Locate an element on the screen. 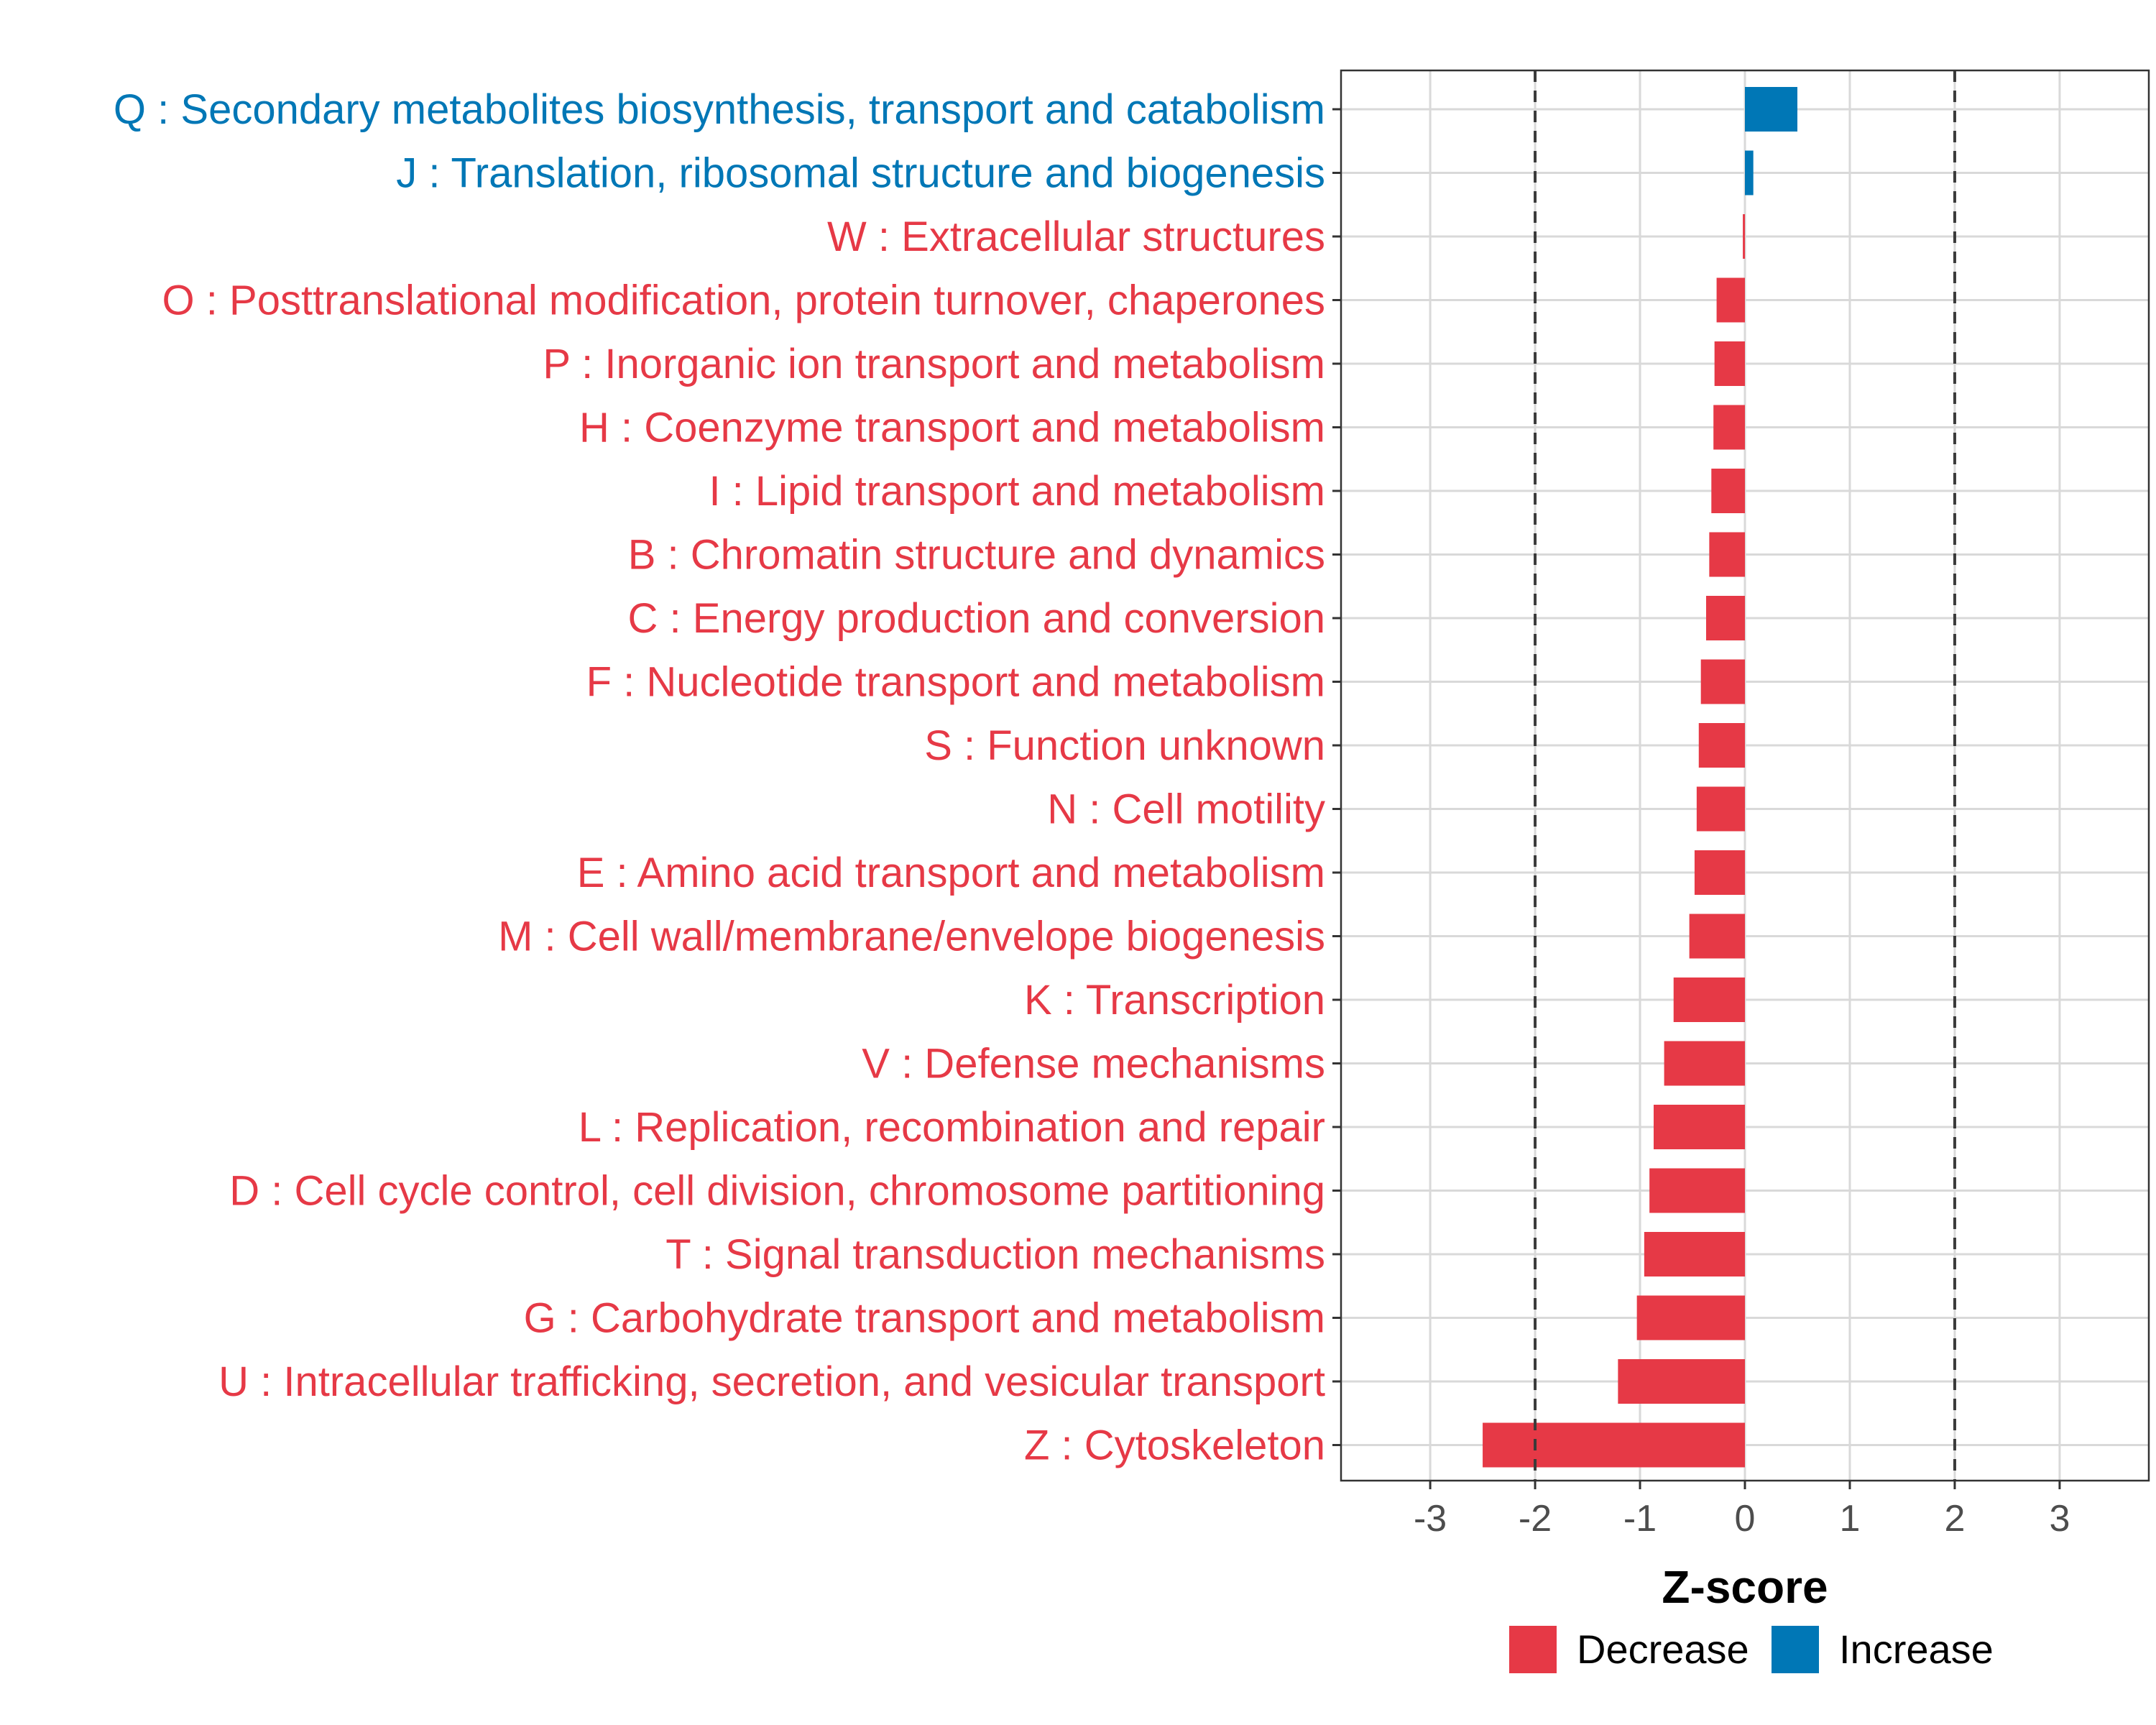  category-label: W : Extracellular structures is located at coordinates (1076, 236).